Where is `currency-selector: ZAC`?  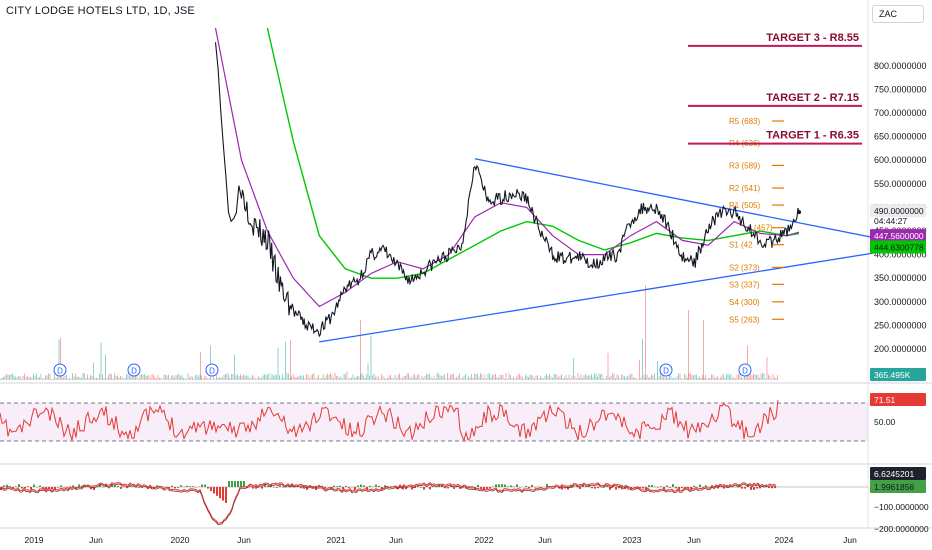 currency-selector: ZAC is located at coordinates (898, 14).